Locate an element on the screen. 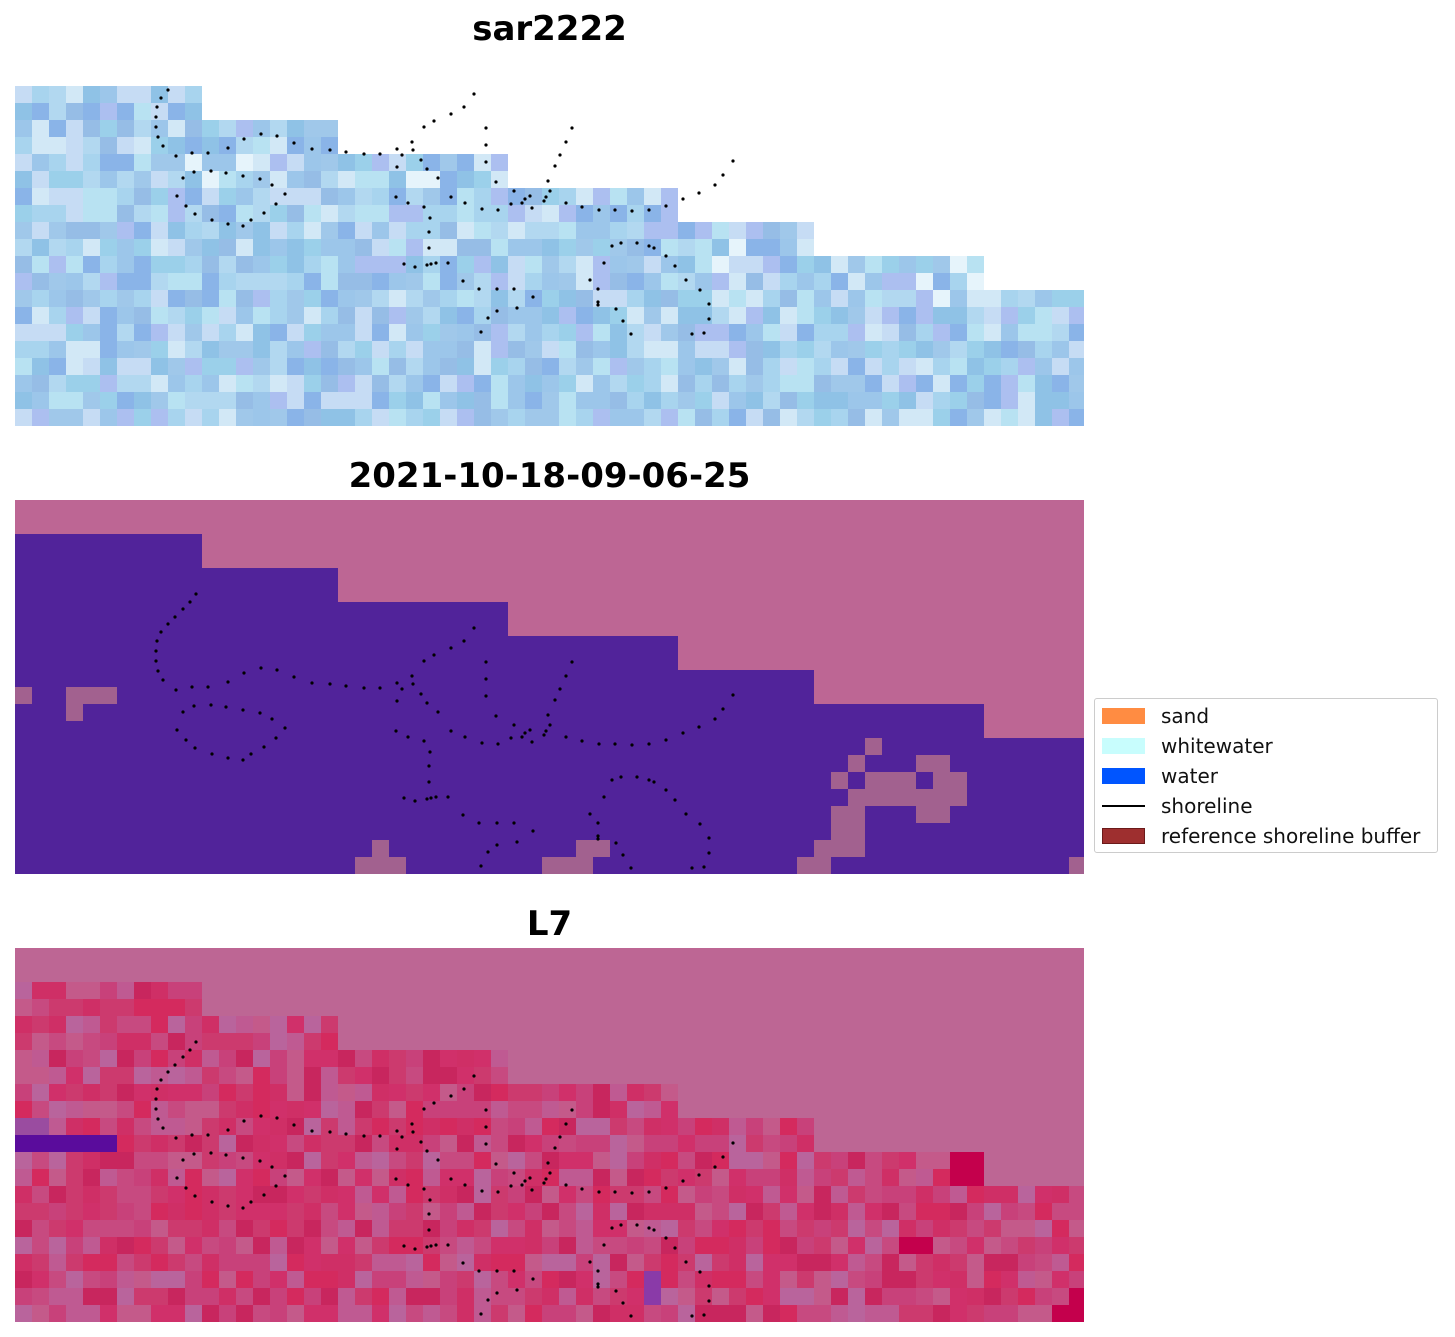 This screenshot has height=1337, width=1455. index-low-pixel is located at coordinates (108, 1143).